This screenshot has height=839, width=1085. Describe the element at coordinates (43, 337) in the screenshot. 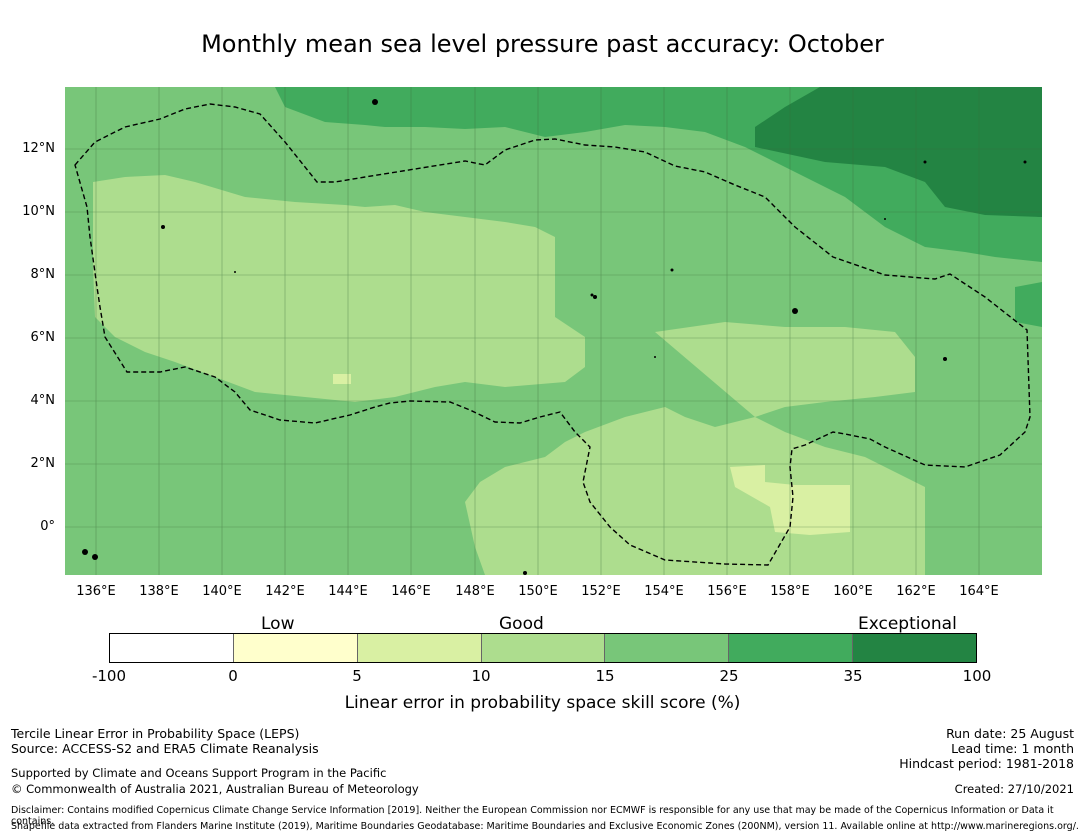

I see `lat-label: 6°N` at that location.